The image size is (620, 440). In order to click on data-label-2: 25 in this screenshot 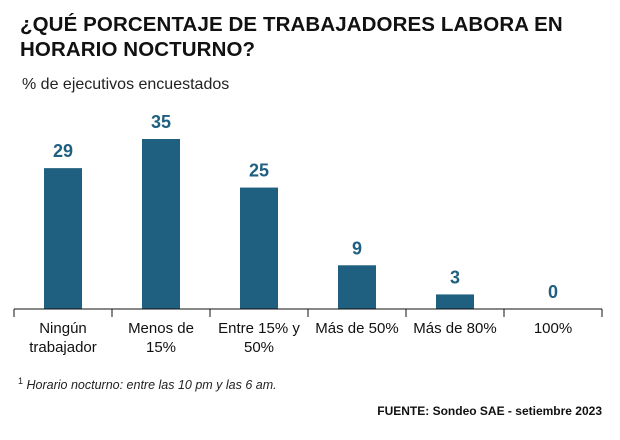, I will do `click(259, 171)`.